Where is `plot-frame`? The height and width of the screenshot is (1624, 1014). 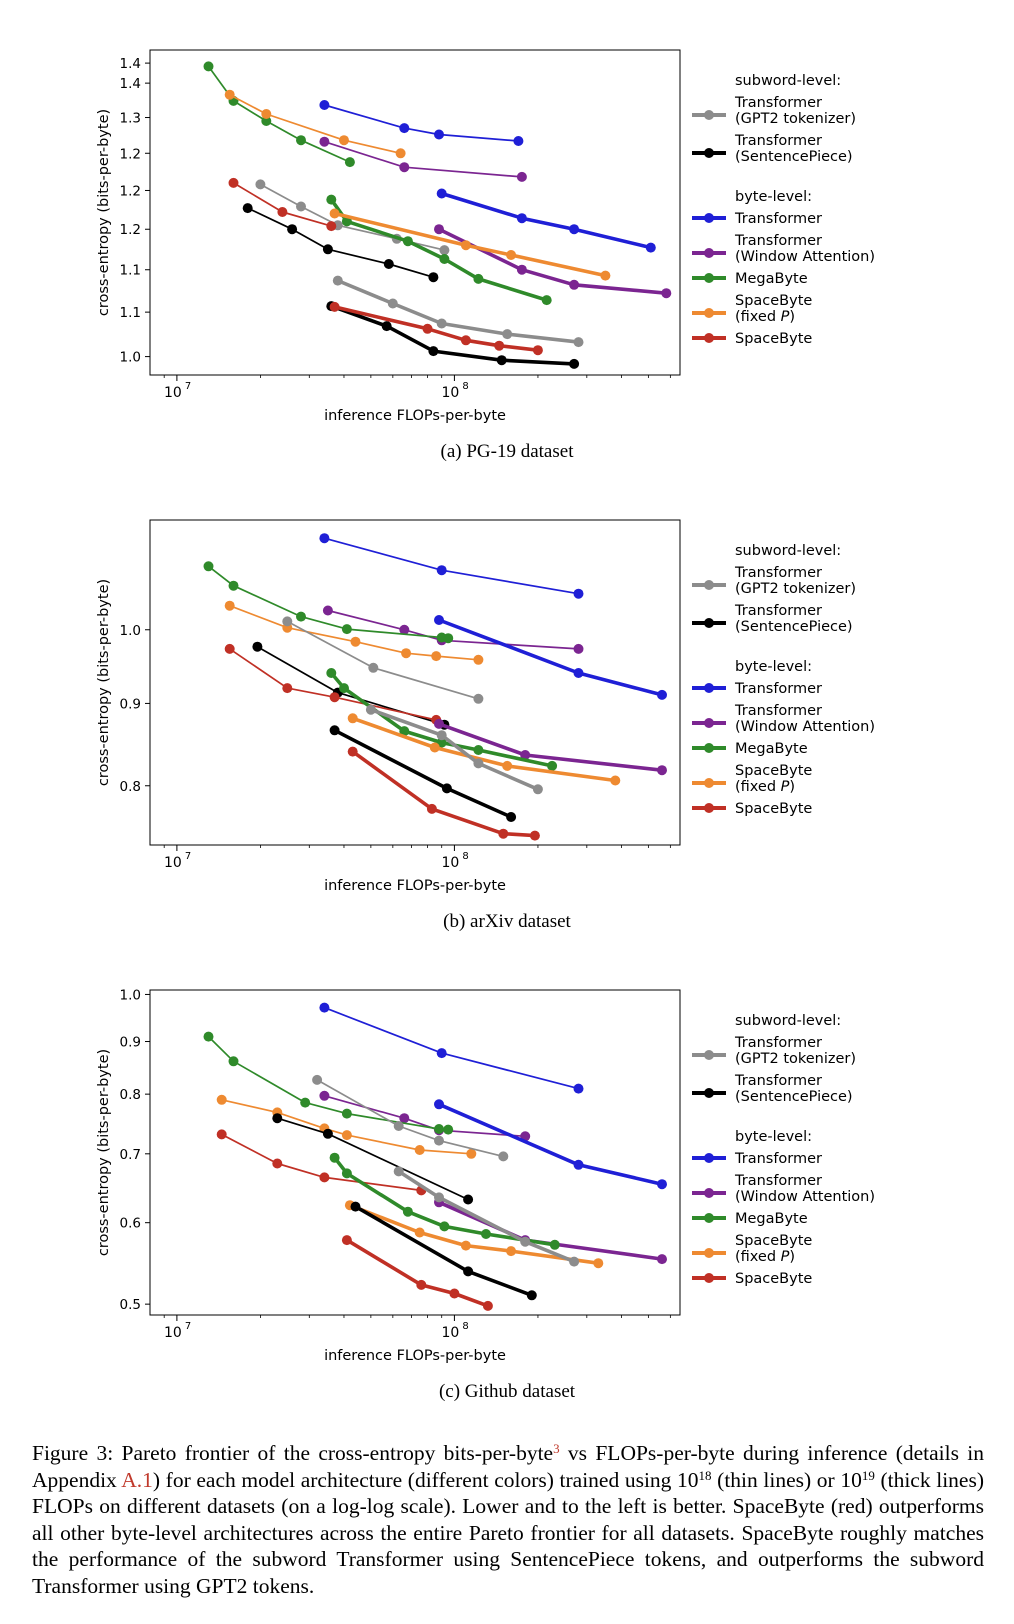 plot-frame is located at coordinates (415, 682).